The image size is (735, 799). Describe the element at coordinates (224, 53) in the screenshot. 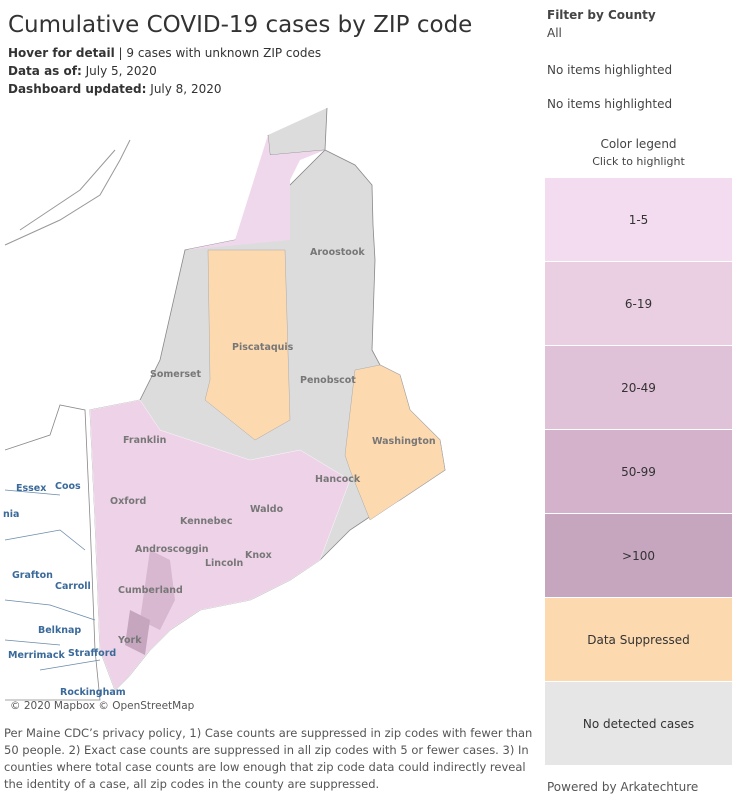

I see `unknown-zip: 9 cases with unknown ZIP codes` at that location.